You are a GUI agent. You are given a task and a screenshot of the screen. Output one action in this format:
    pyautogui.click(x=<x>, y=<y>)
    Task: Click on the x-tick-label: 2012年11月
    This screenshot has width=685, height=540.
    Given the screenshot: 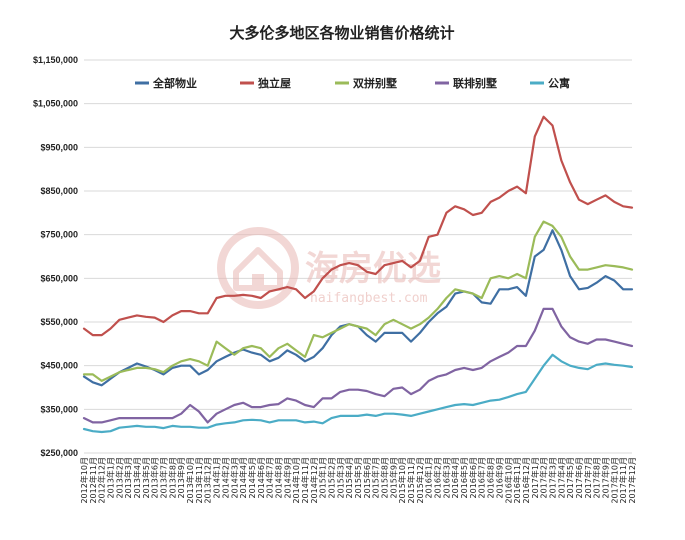 What is the action you would take?
    pyautogui.click(x=93, y=480)
    